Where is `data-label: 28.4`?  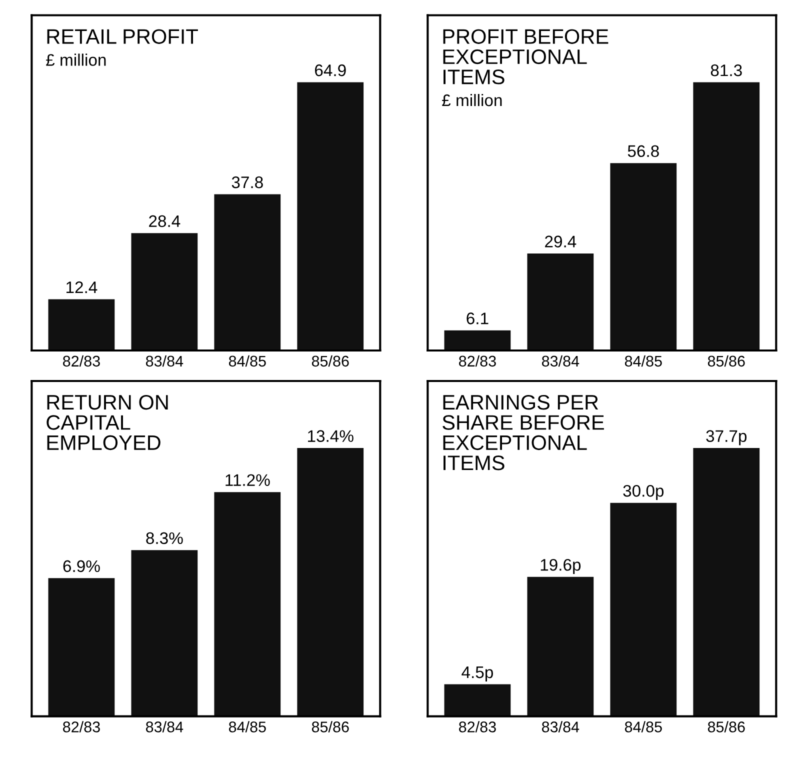
data-label: 28.4 is located at coordinates (164, 221).